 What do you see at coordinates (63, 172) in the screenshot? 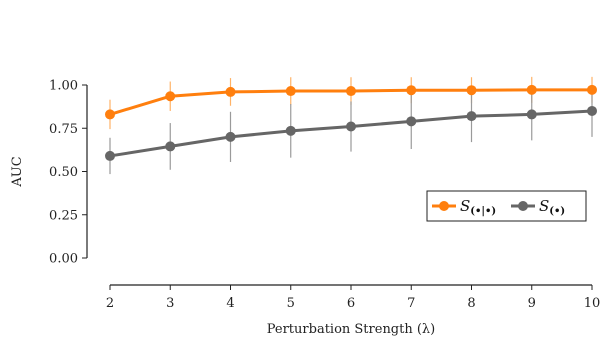
I see `y-tick-label: 0.50` at bounding box center [63, 172].